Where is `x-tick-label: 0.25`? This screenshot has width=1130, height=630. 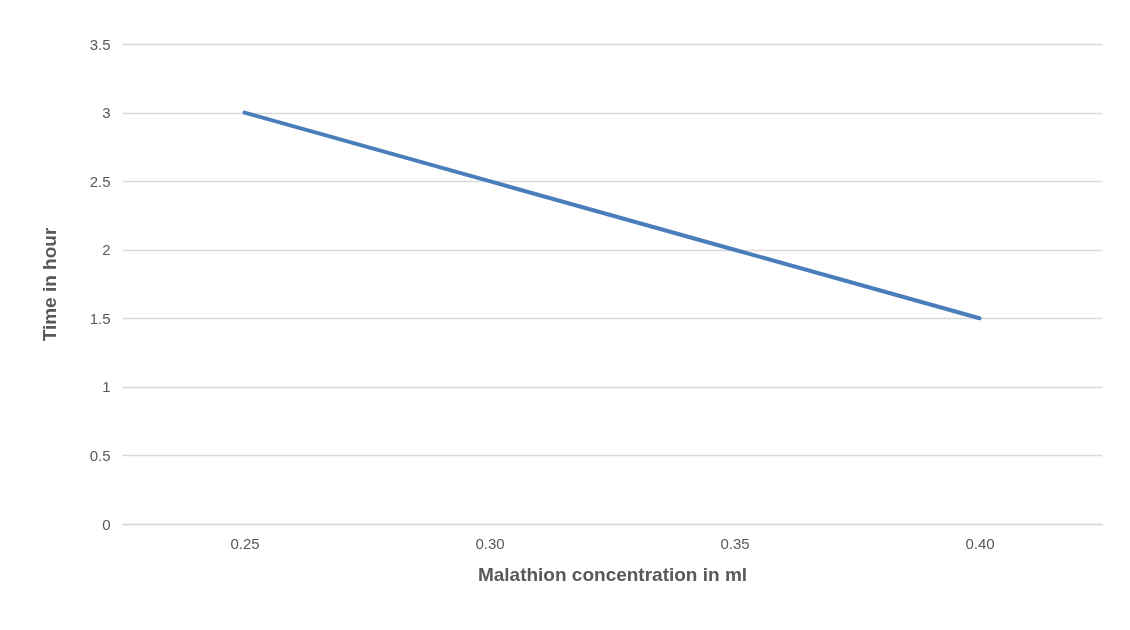
x-tick-label: 0.25 is located at coordinates (245, 543).